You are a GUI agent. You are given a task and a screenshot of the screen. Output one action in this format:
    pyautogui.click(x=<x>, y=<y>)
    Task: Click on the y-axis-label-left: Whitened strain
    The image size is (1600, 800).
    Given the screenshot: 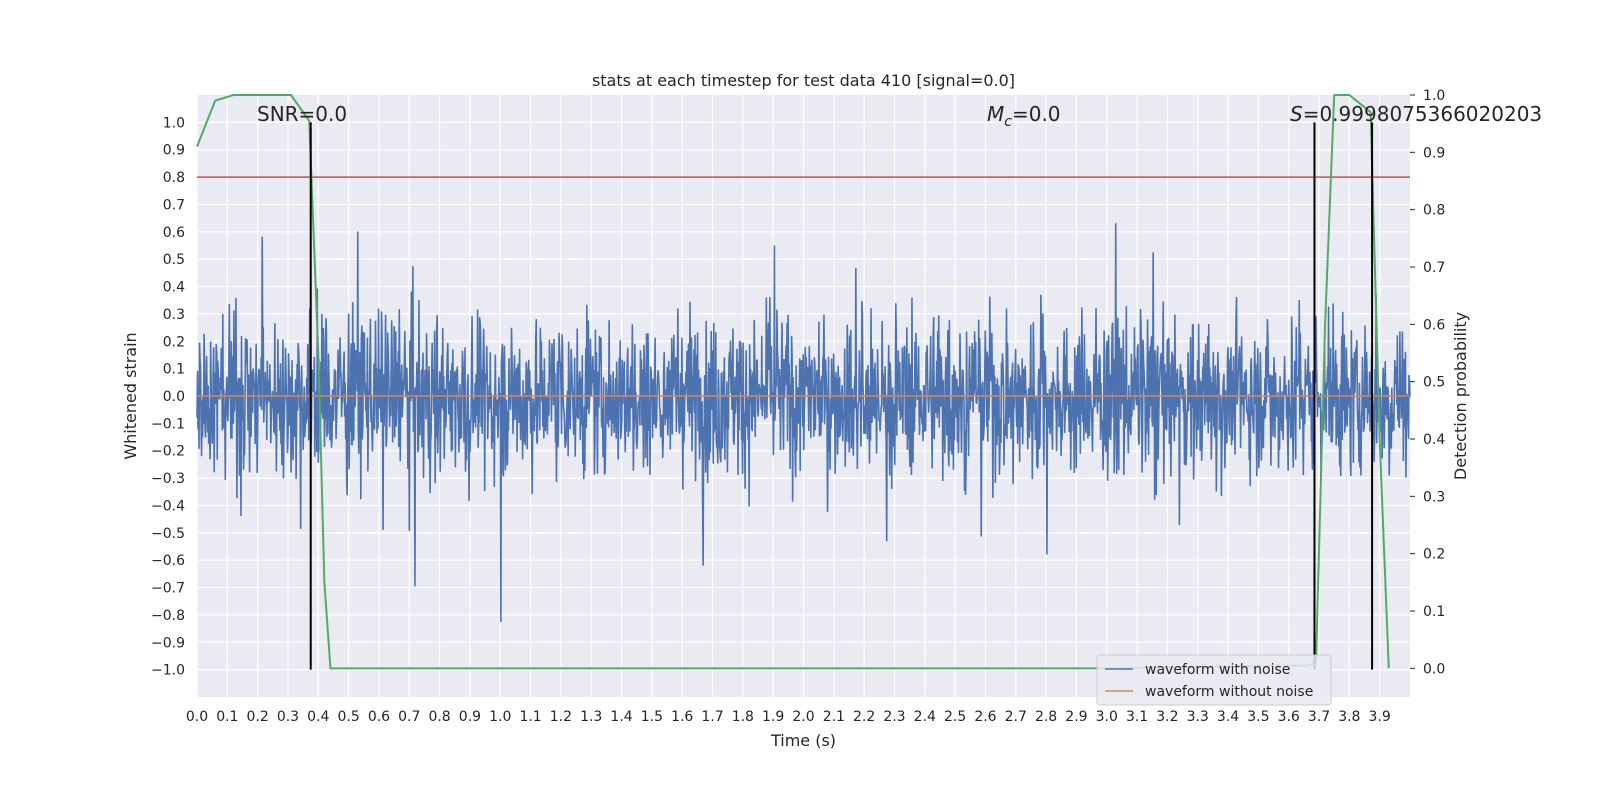 What is the action you would take?
    pyautogui.click(x=130, y=395)
    